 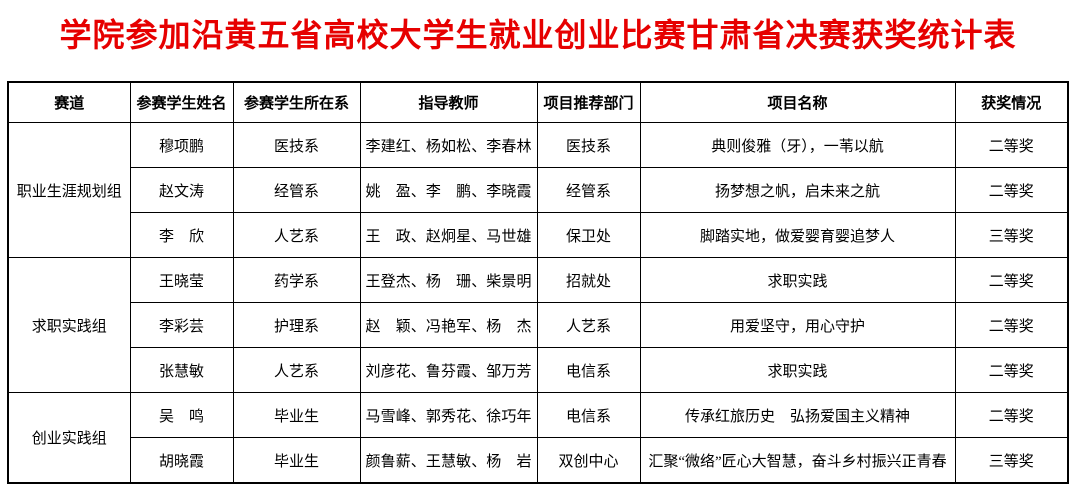 I want to click on student-department-cell: 护理系, so click(x=296, y=325).